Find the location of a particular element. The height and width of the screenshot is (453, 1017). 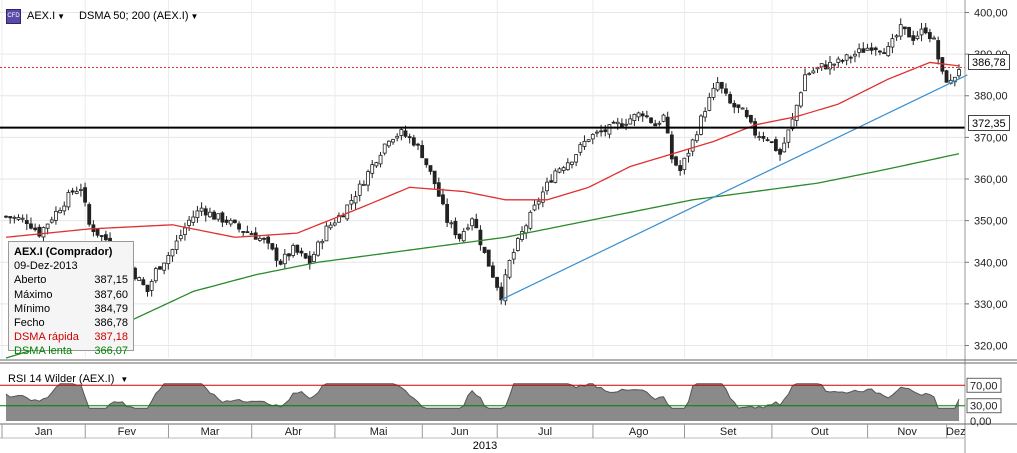

rsi-tick-label: 30,00 is located at coordinates (984, 407).